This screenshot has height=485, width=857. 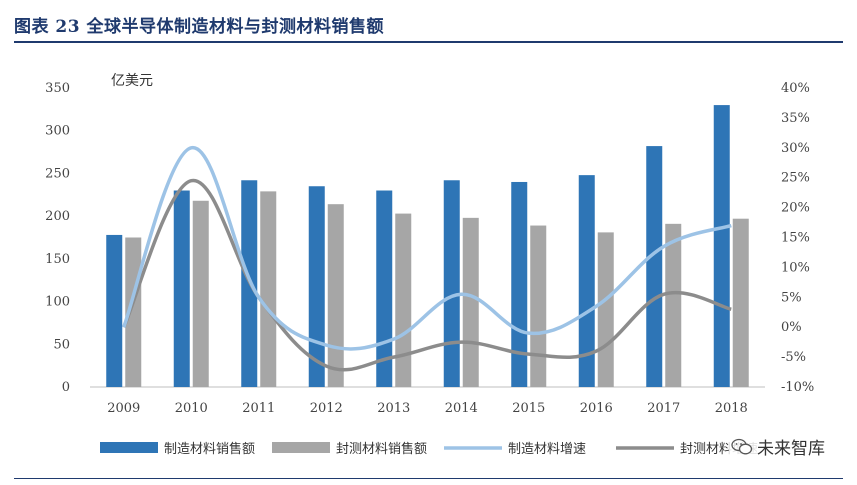 I want to click on bar-packaging-2018, so click(x=740, y=302).